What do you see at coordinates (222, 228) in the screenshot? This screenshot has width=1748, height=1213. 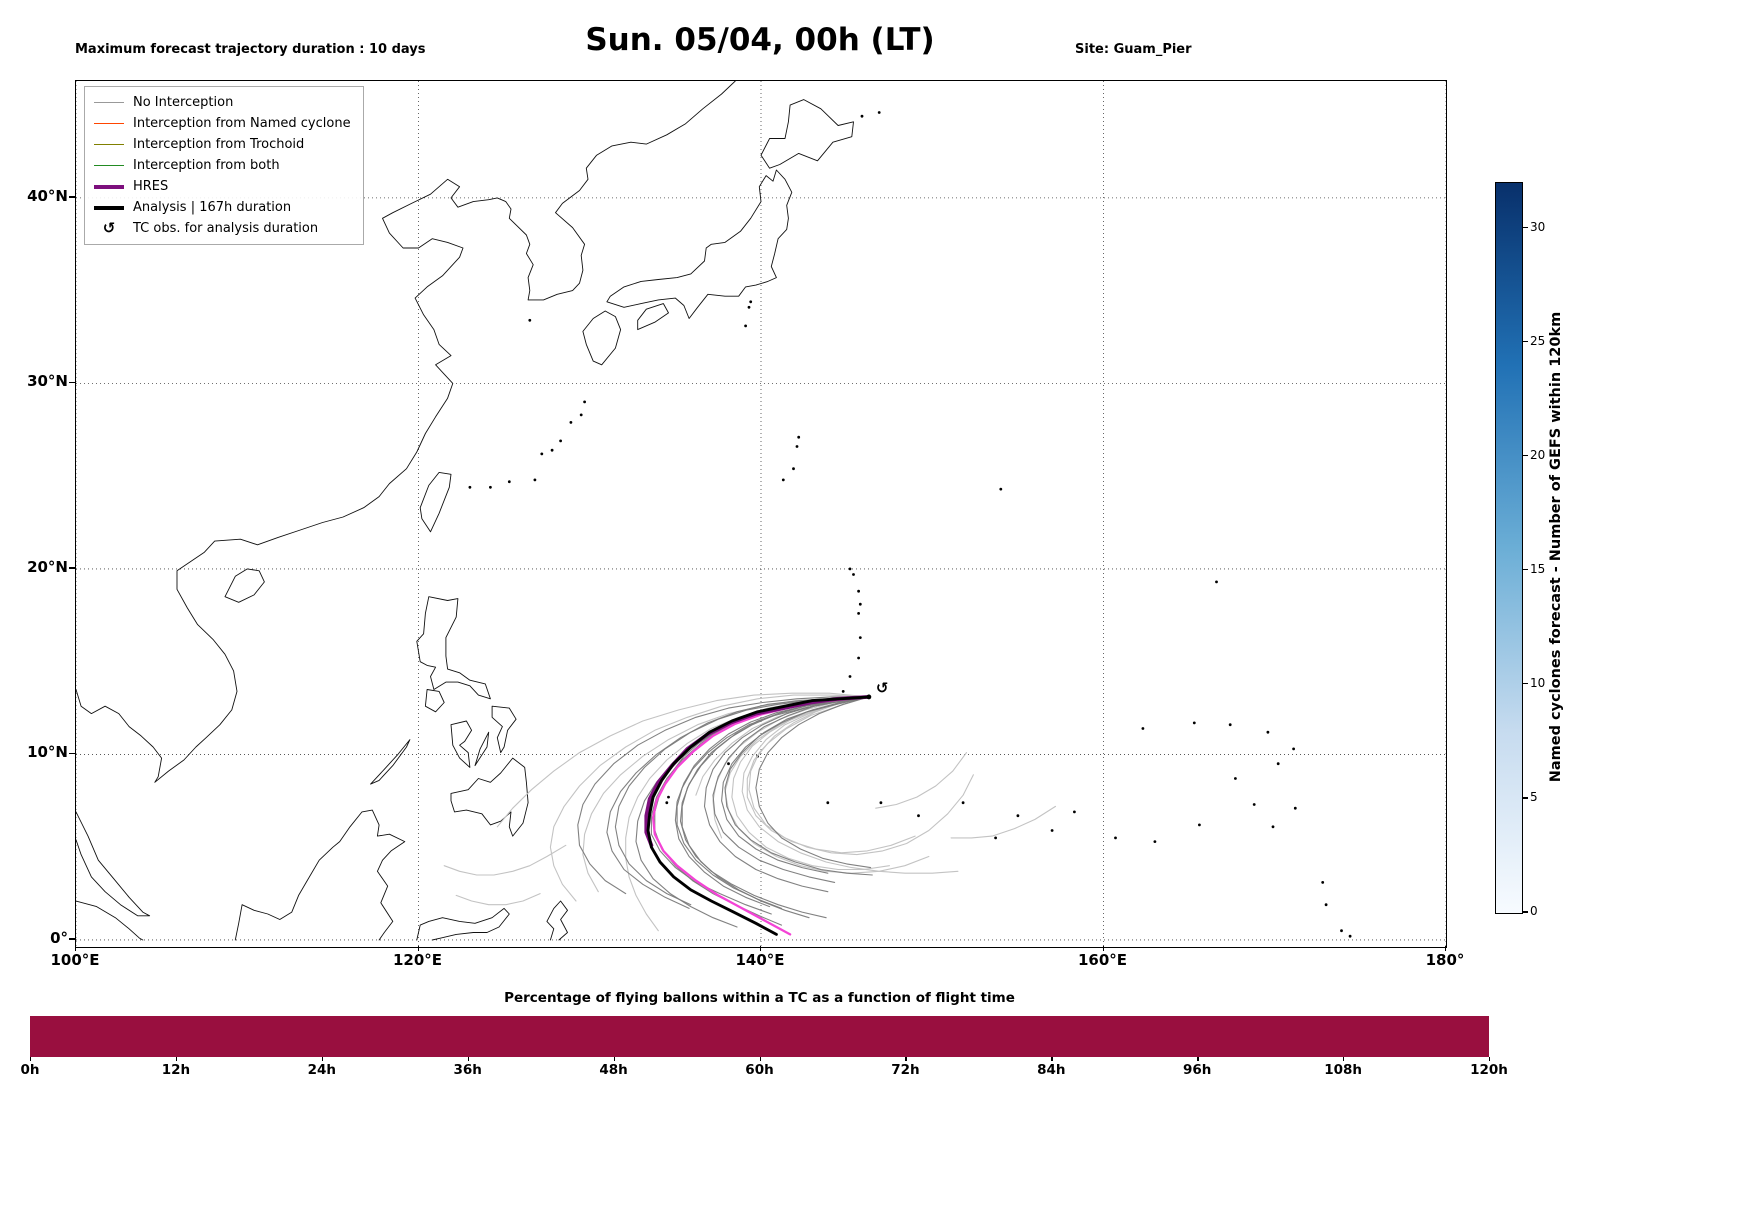 I see `legend-row: ↺ TC obs. for analysis duration` at bounding box center [222, 228].